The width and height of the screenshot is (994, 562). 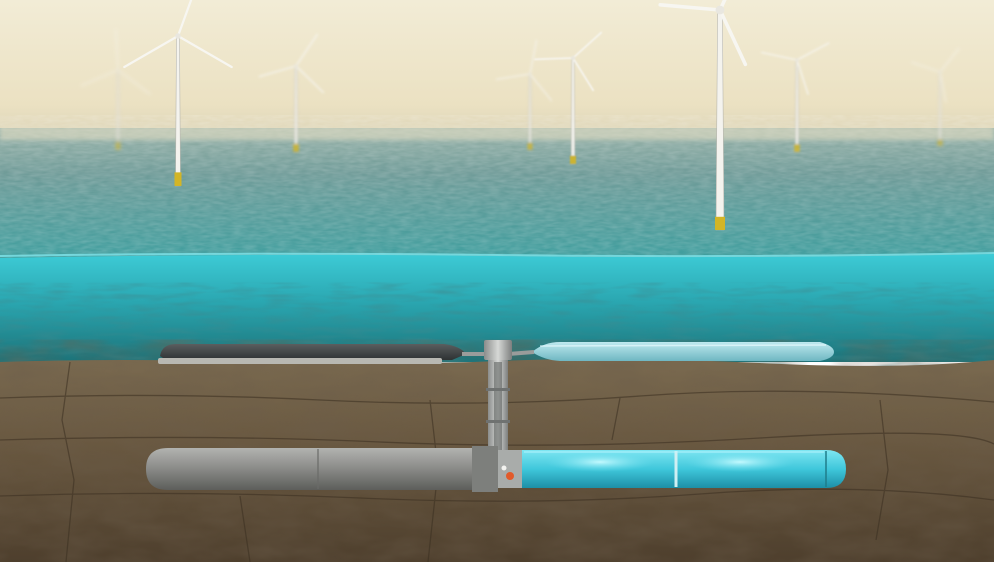 What do you see at coordinates (498, 400) in the screenshot?
I see `vertical-shaft` at bounding box center [498, 400].